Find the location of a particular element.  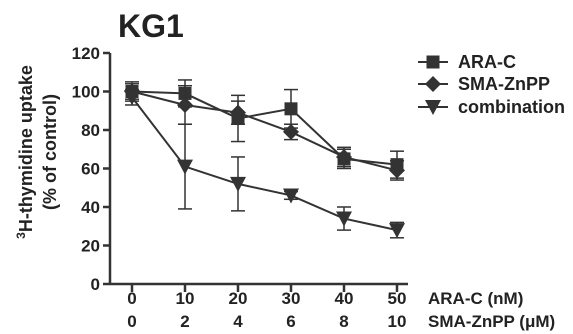

legend-label: combination is located at coordinates (511, 107).